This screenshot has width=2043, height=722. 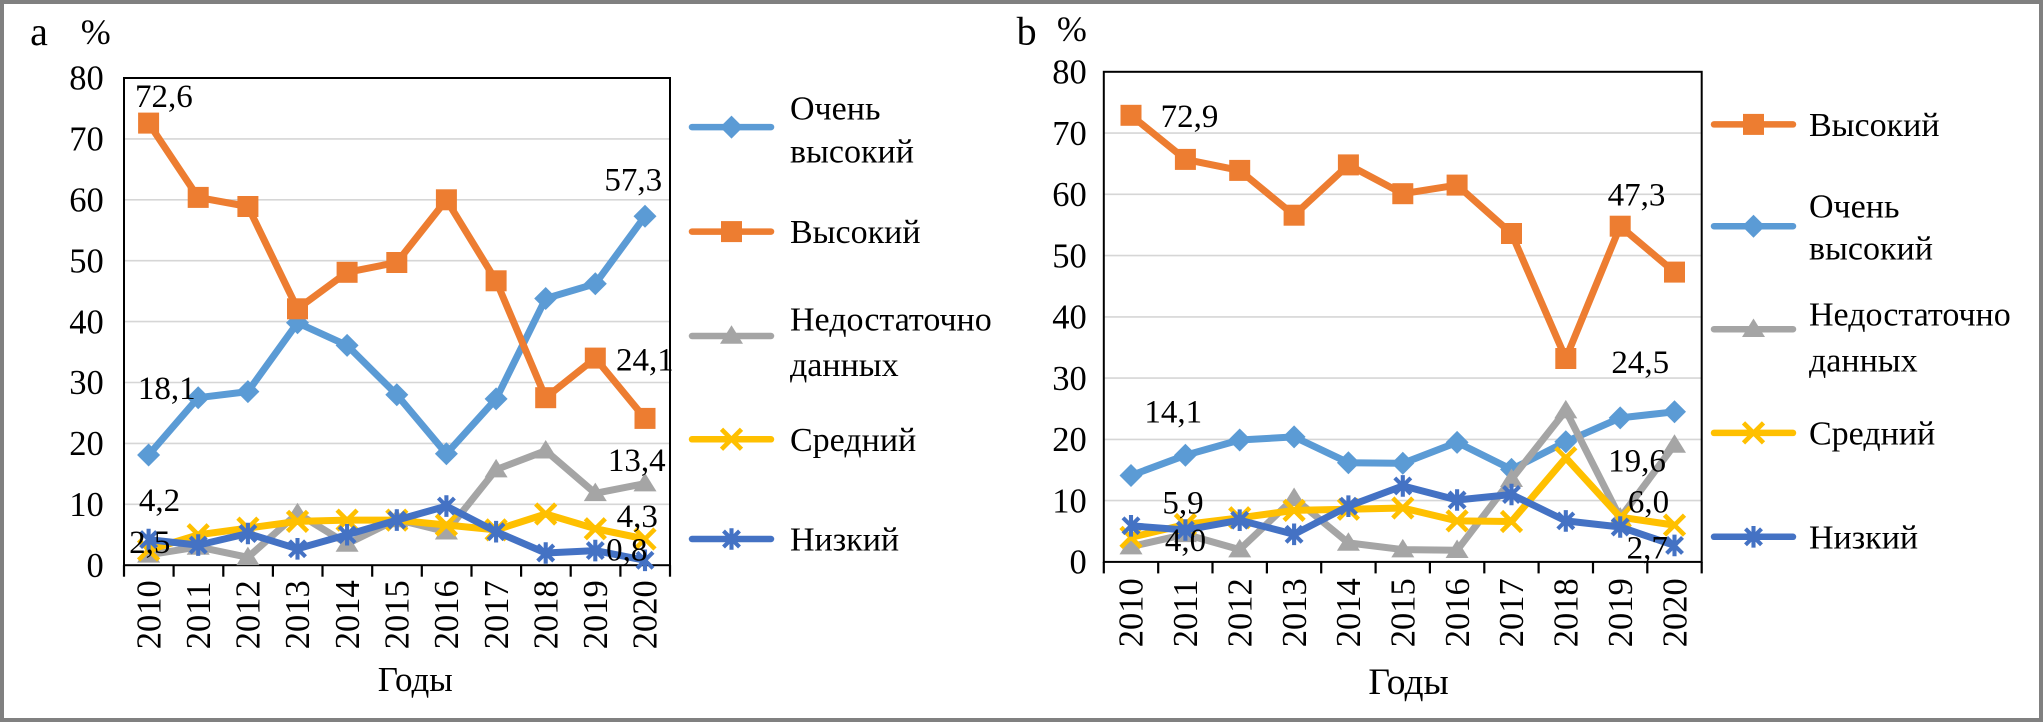 I want to click on svg-text: 4,0, so click(x=1185, y=541).